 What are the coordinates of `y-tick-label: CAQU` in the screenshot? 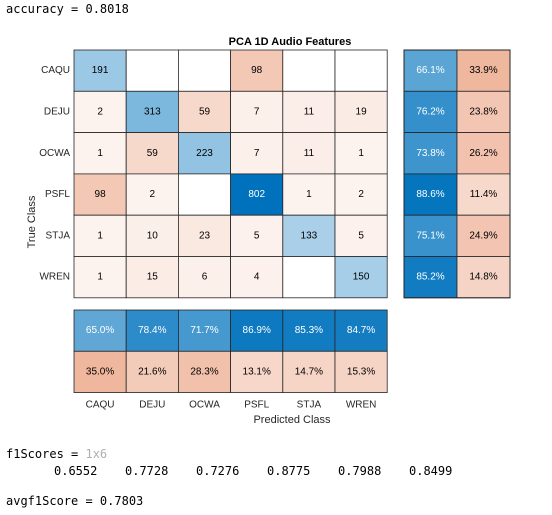 It's located at (55, 70).